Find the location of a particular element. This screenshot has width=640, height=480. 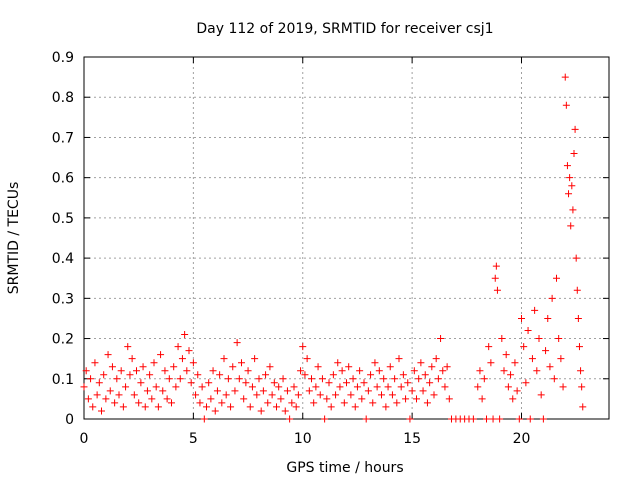

y-axis-title: SRMTID / TECUs is located at coordinates (14, 238).